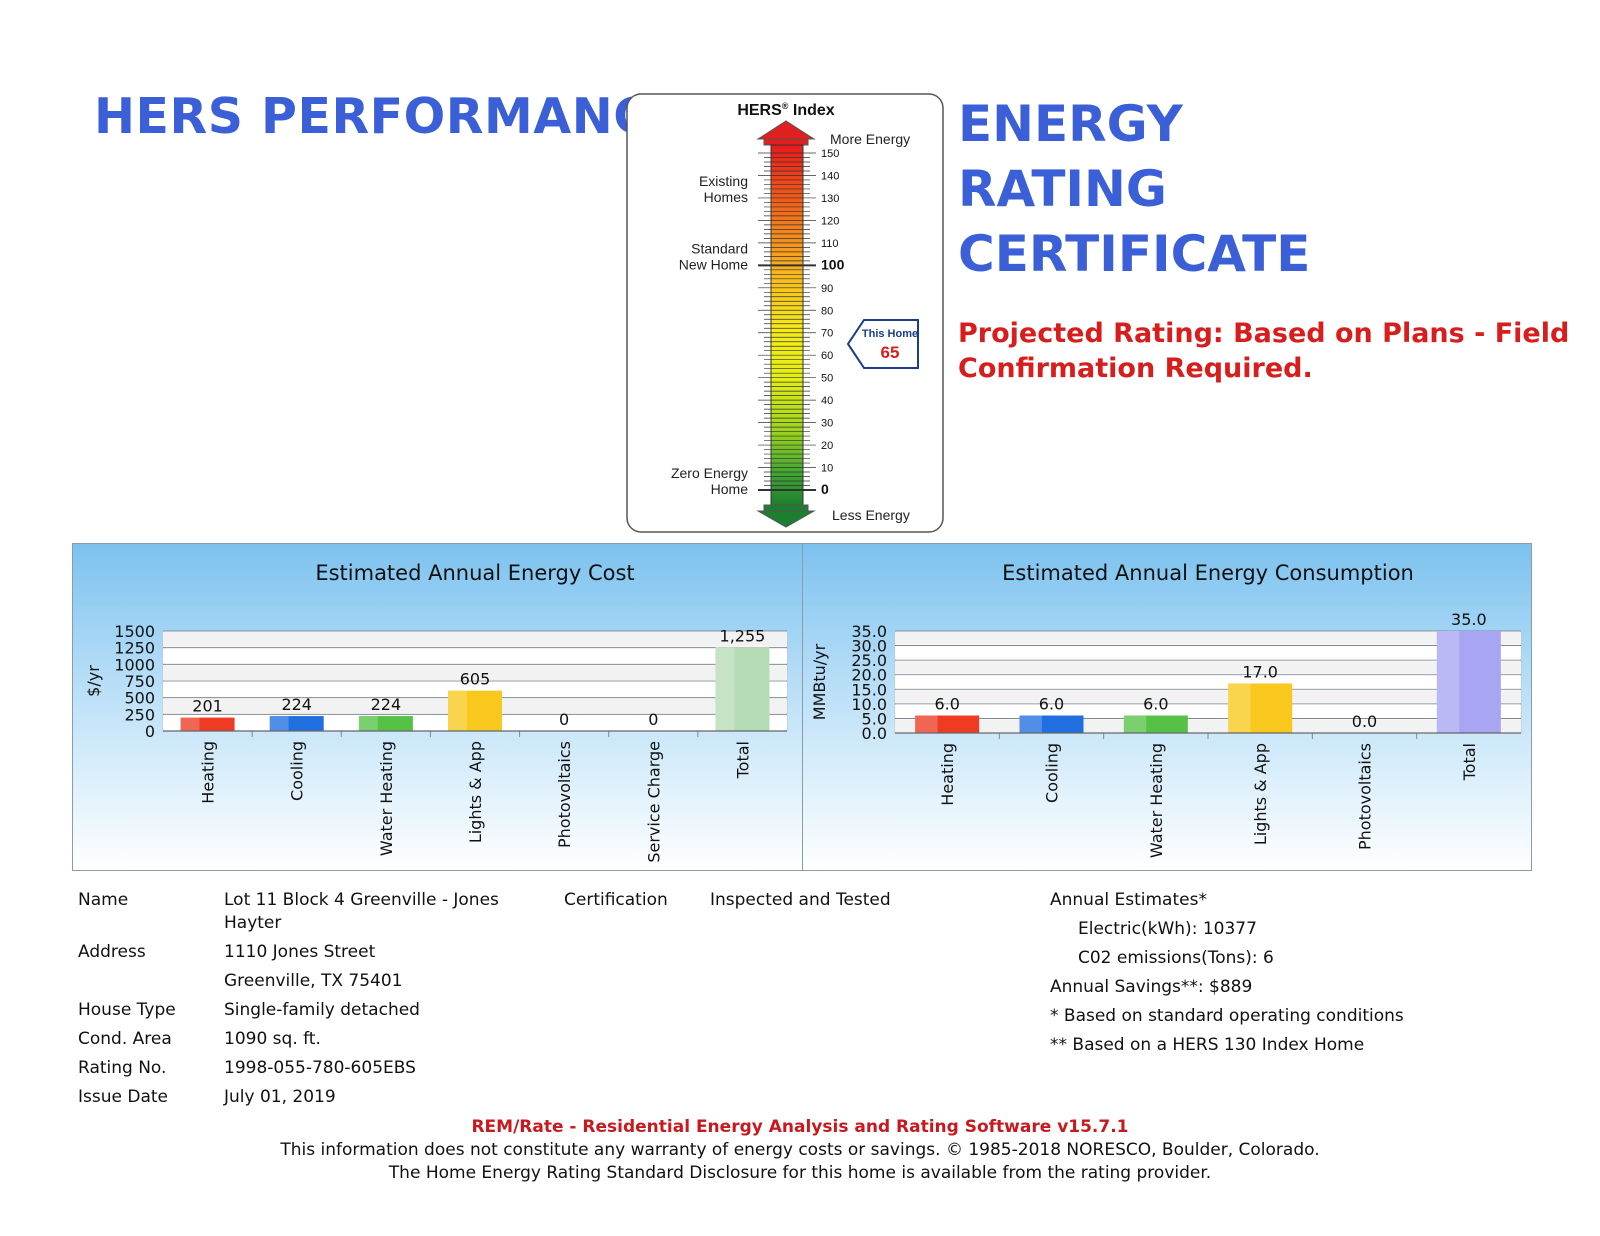  Describe the element at coordinates (869, 646) in the screenshot. I see `y-tick-label: 30.0` at that location.